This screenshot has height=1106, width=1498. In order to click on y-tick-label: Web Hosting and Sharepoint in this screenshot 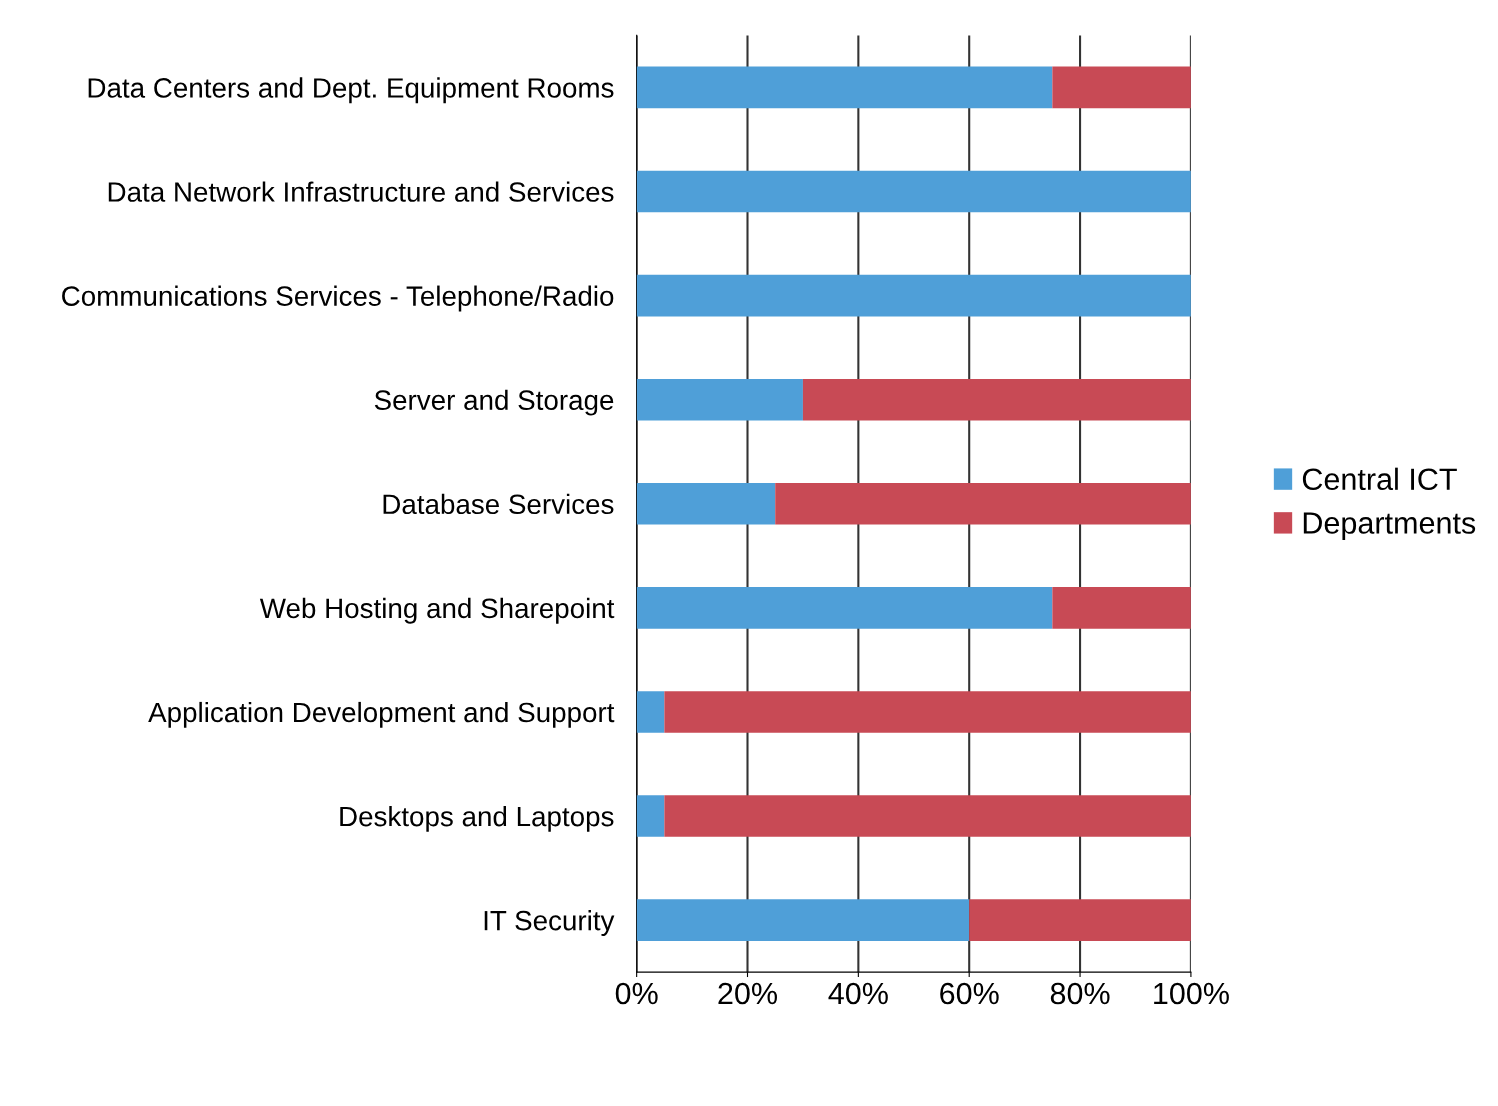, I will do `click(437, 610)`.